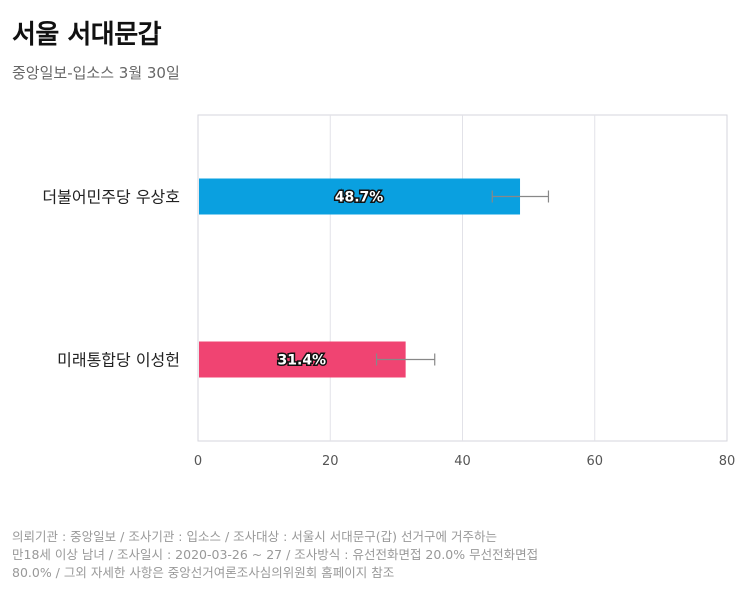 The image size is (749, 595). Describe the element at coordinates (118, 360) in the screenshot. I see `category-label: 미래통합당 이성헌` at that location.